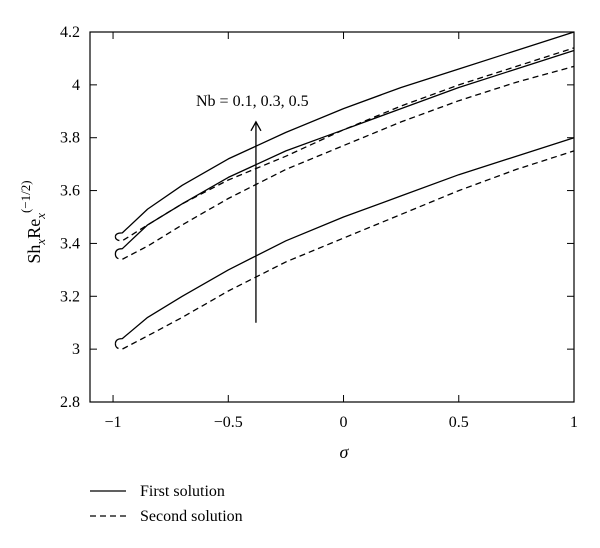 The width and height of the screenshot is (600, 548). What do you see at coordinates (228, 422) in the screenshot?
I see `x-tick-label: −0.5` at bounding box center [228, 422].